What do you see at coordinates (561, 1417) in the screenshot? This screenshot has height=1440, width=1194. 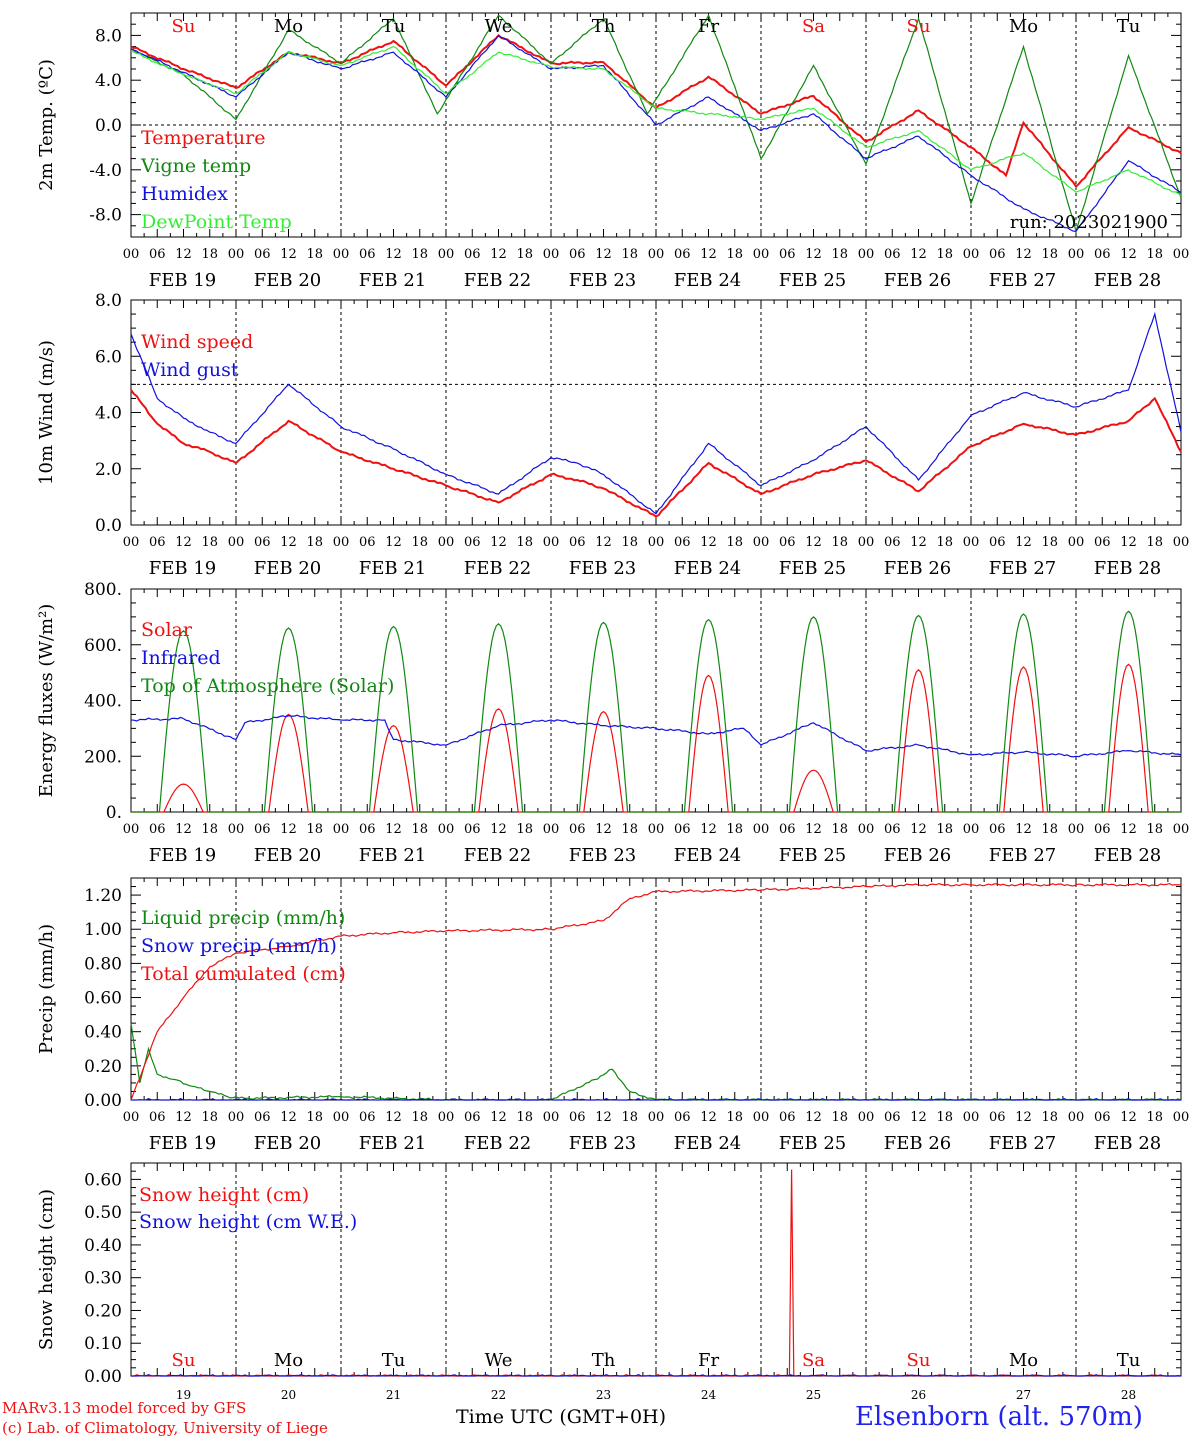 I see `x-axis-title: Time UTC (GMT+0H)` at bounding box center [561, 1417].